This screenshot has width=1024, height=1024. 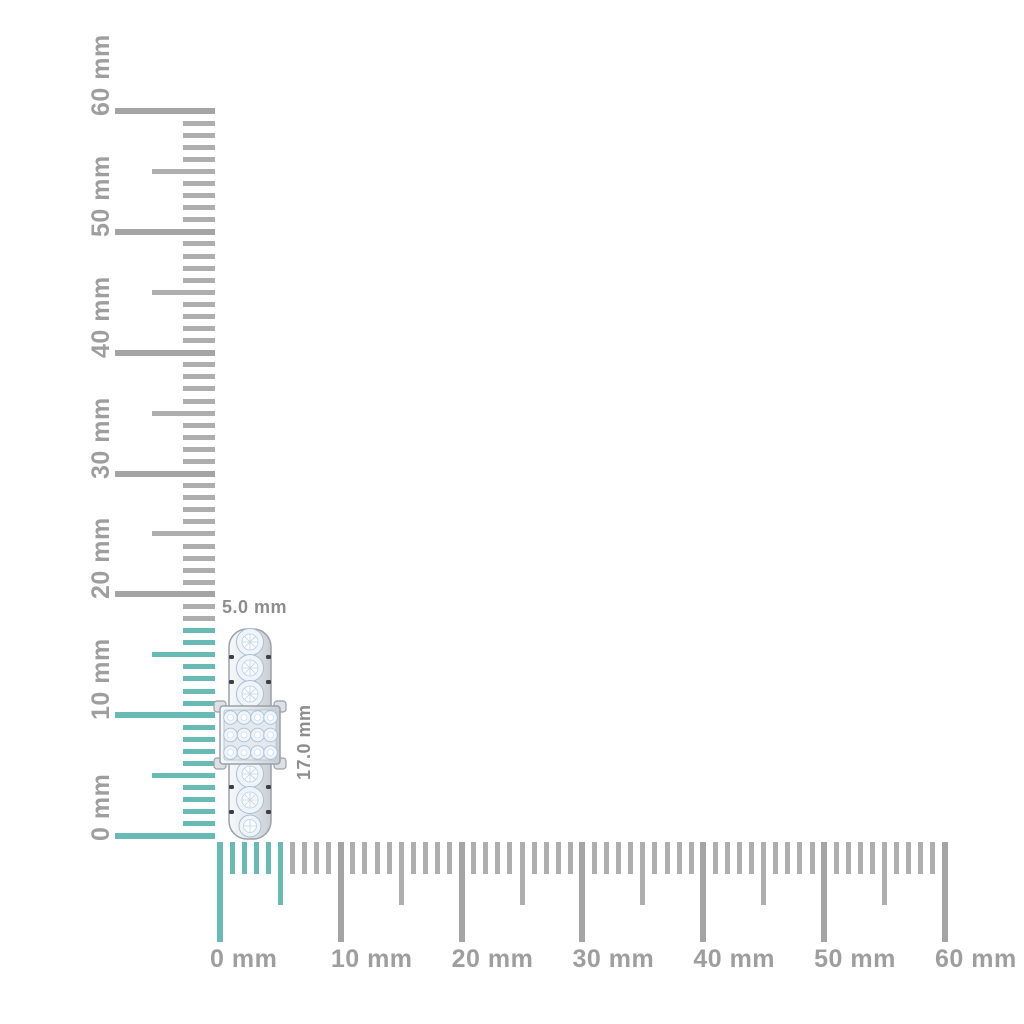 I want to click on horizontal-ruler-tick-minor-14mm, so click(x=389, y=858).